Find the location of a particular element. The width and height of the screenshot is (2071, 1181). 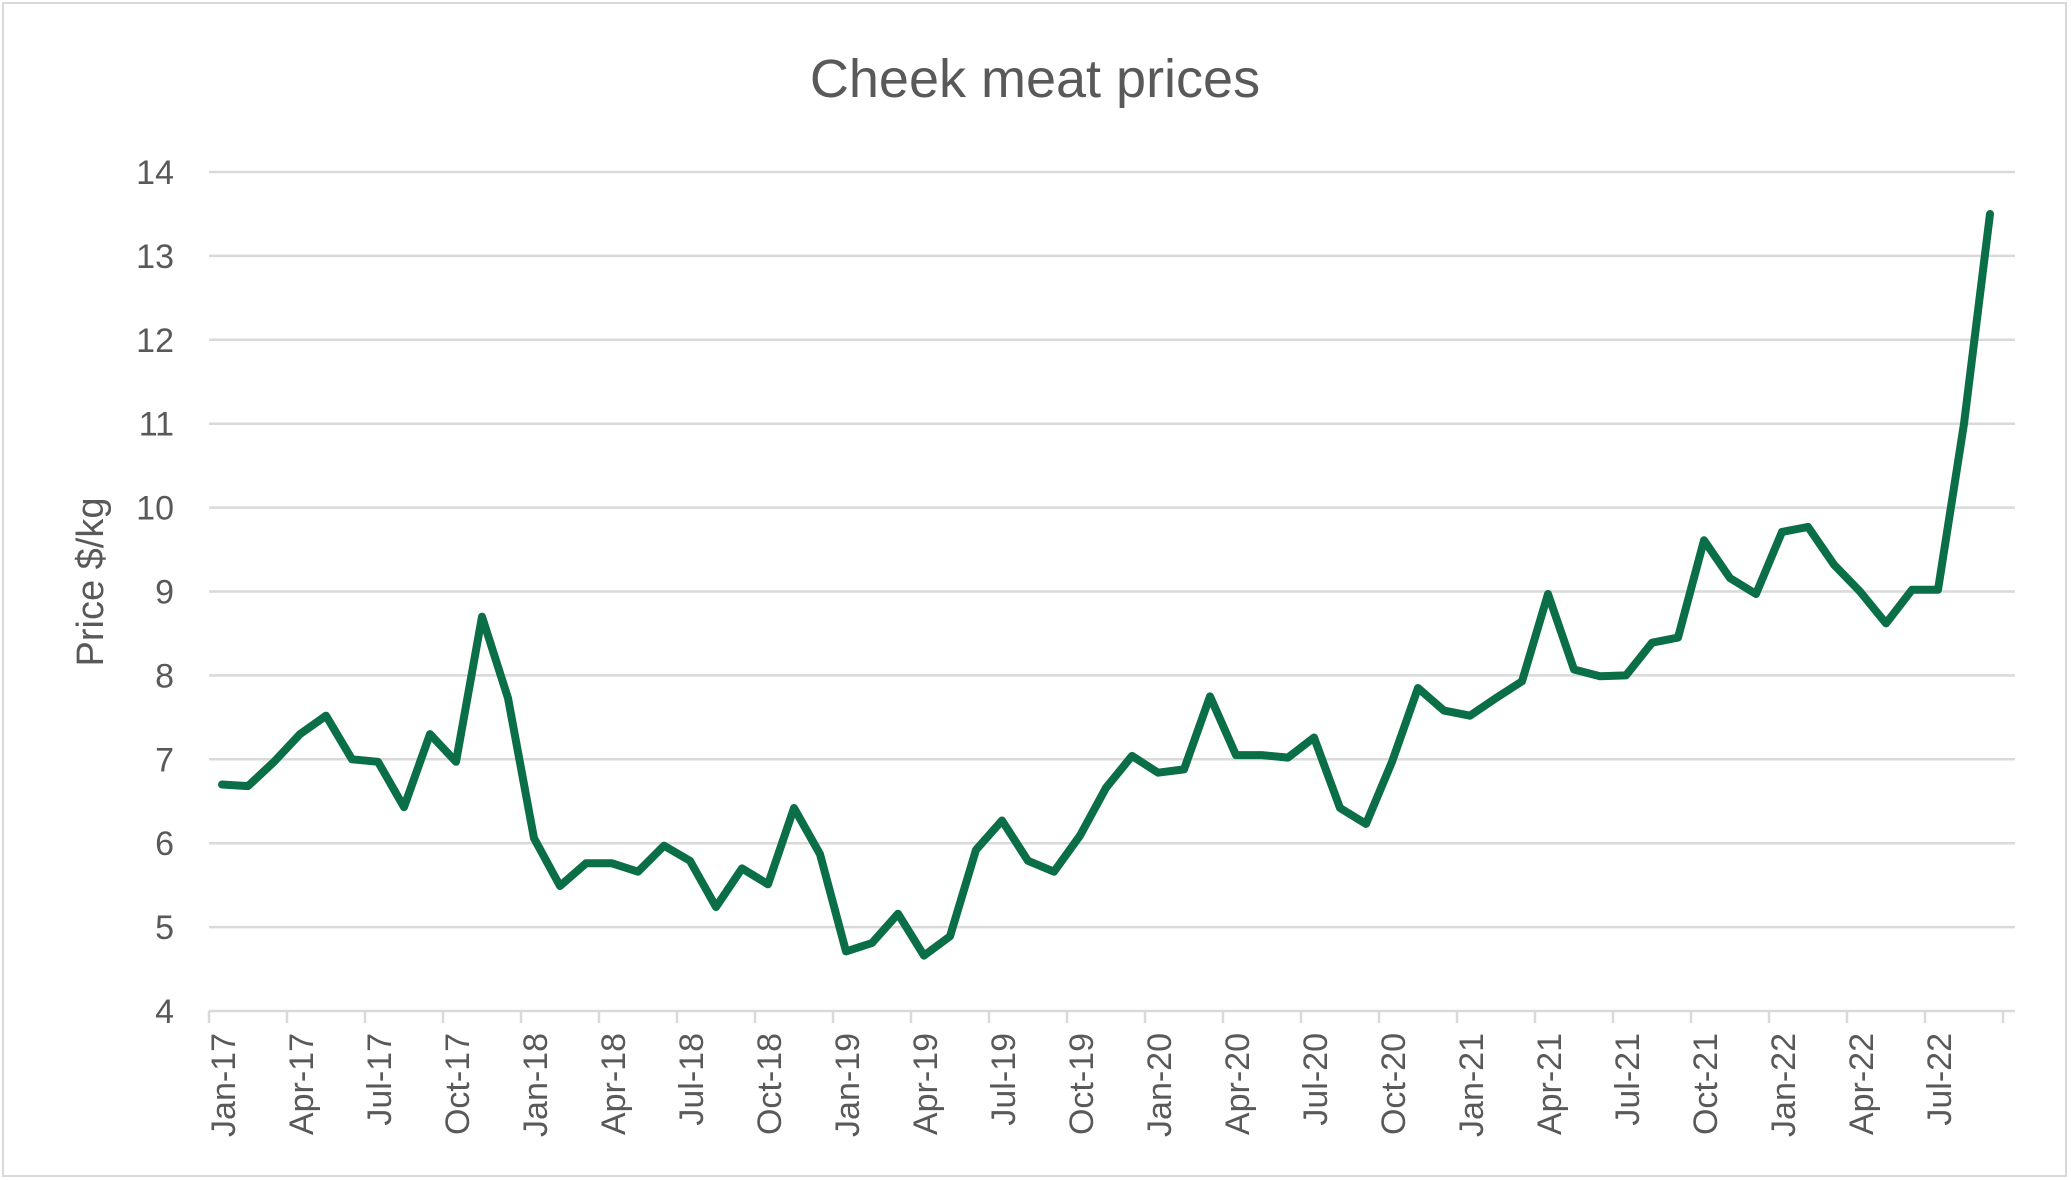

y-tick-label: 10 is located at coordinates (155, 509).